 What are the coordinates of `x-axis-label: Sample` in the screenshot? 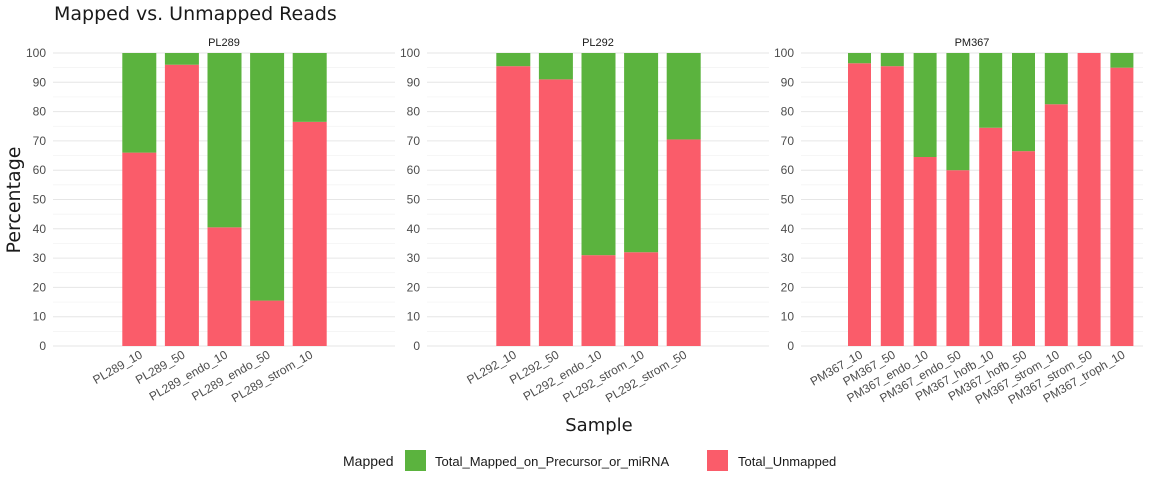 It's located at (599, 425).